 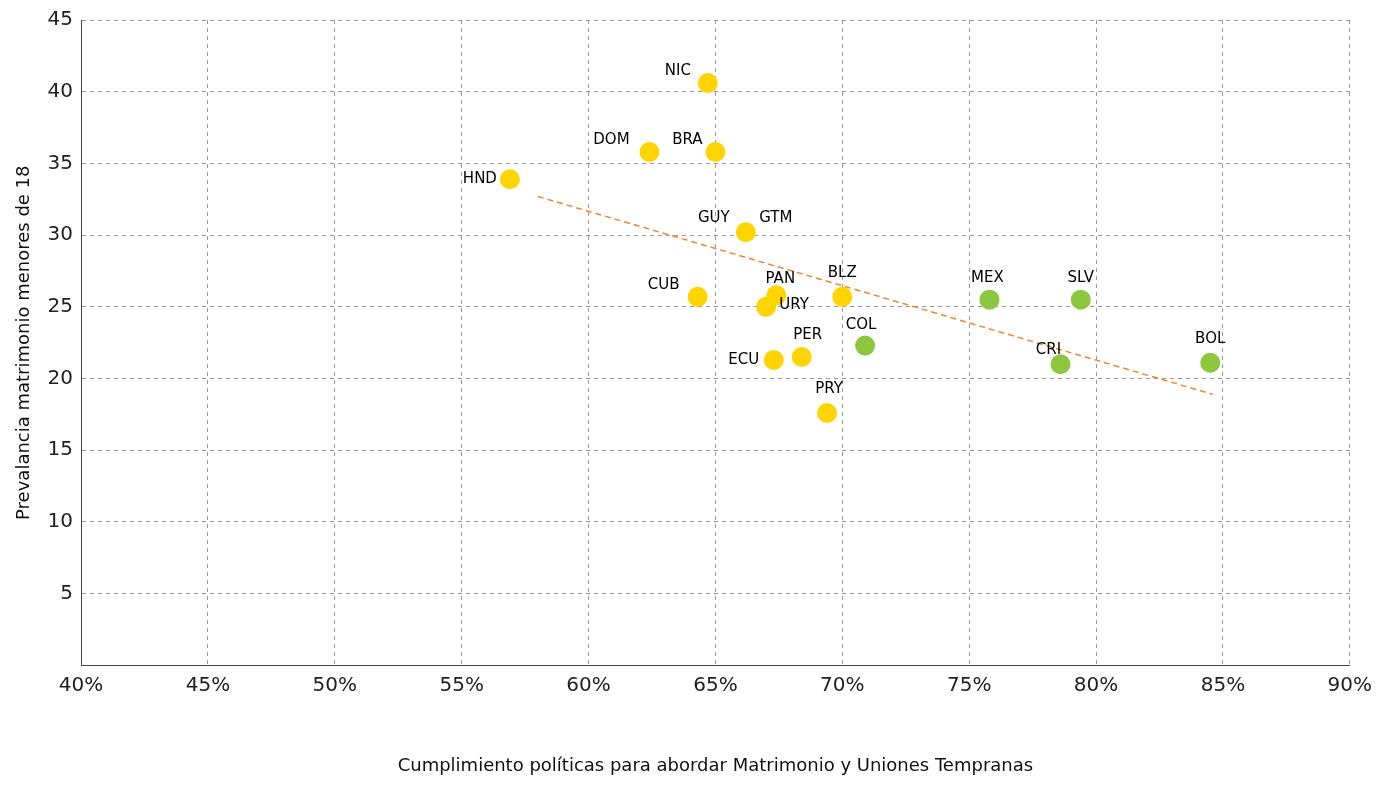 I want to click on y-tick-label: 45, so click(x=60, y=18).